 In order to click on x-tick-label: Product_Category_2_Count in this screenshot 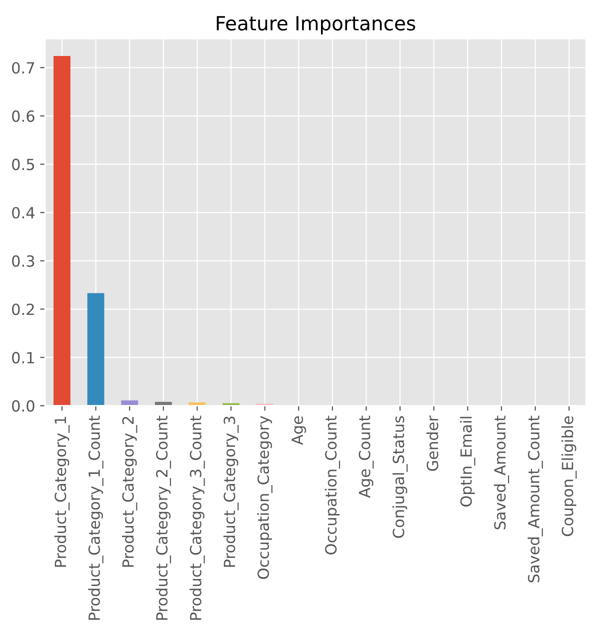, I will do `click(163, 518)`.